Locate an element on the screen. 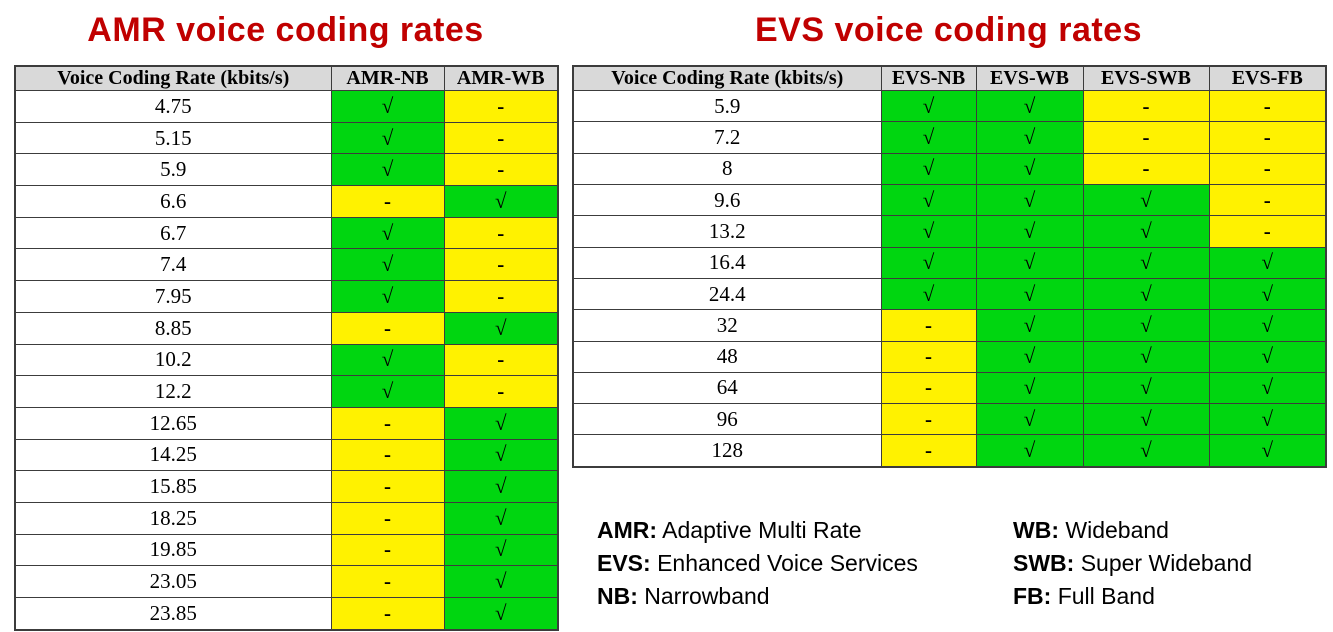  column-header: EVS-SWB is located at coordinates (1146, 78).